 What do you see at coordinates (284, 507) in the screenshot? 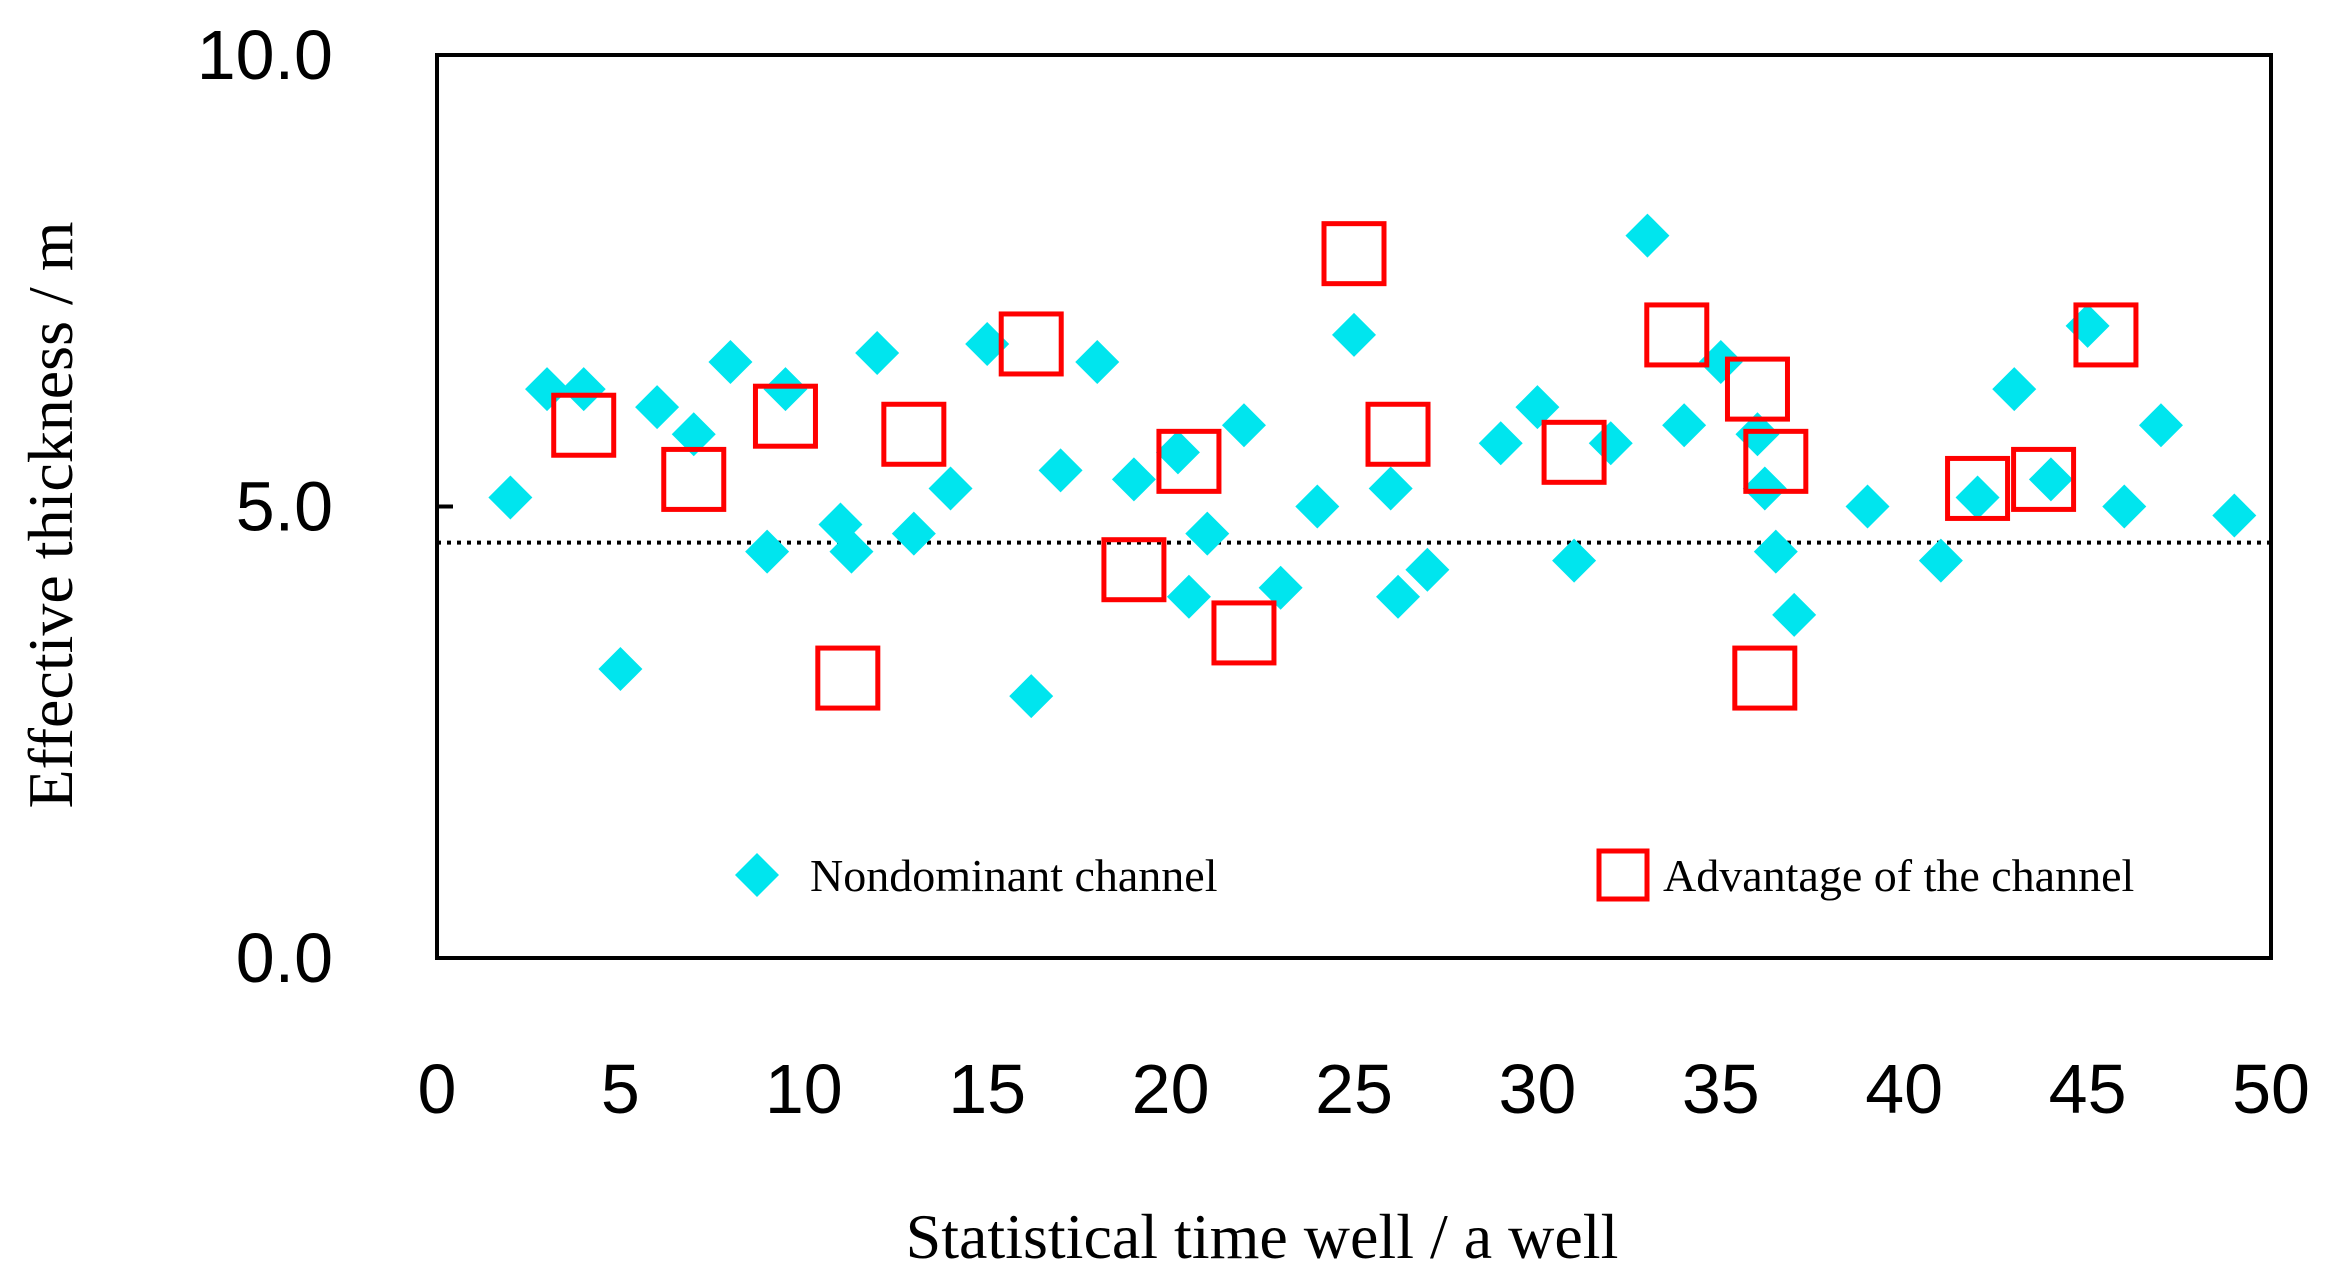
I see `y-tick-label: 5.0` at bounding box center [284, 507].